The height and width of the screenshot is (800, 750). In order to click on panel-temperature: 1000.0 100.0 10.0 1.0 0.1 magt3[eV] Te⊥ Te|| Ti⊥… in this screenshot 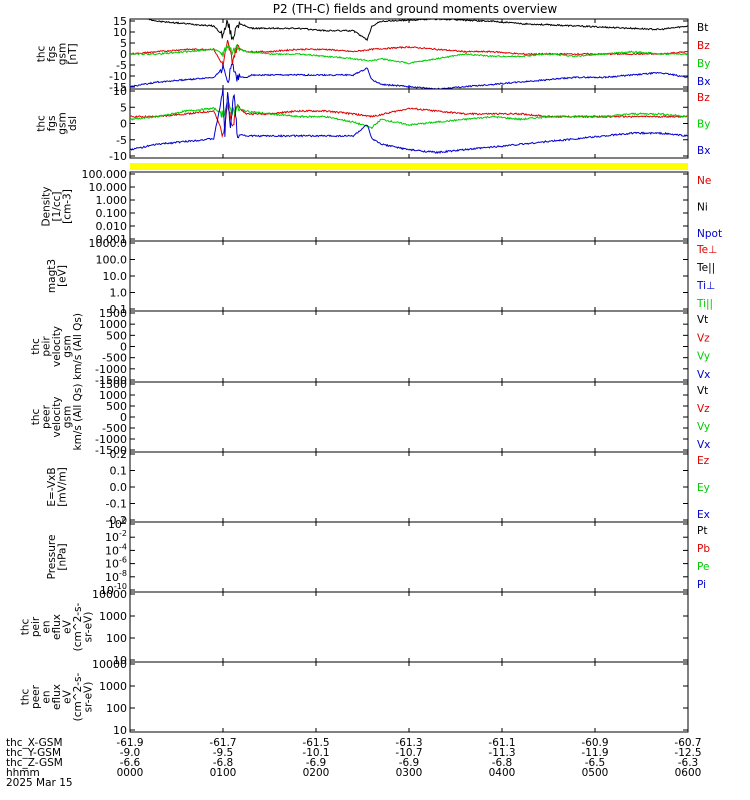, I will do `click(382, 276)`.